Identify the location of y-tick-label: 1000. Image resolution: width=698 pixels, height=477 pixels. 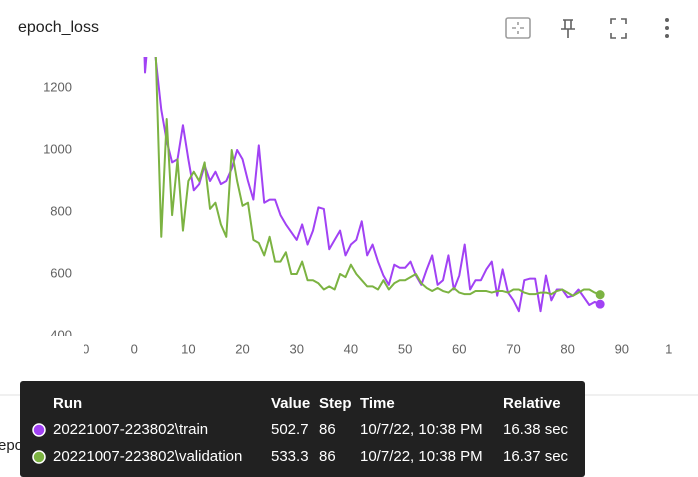
(57, 148).